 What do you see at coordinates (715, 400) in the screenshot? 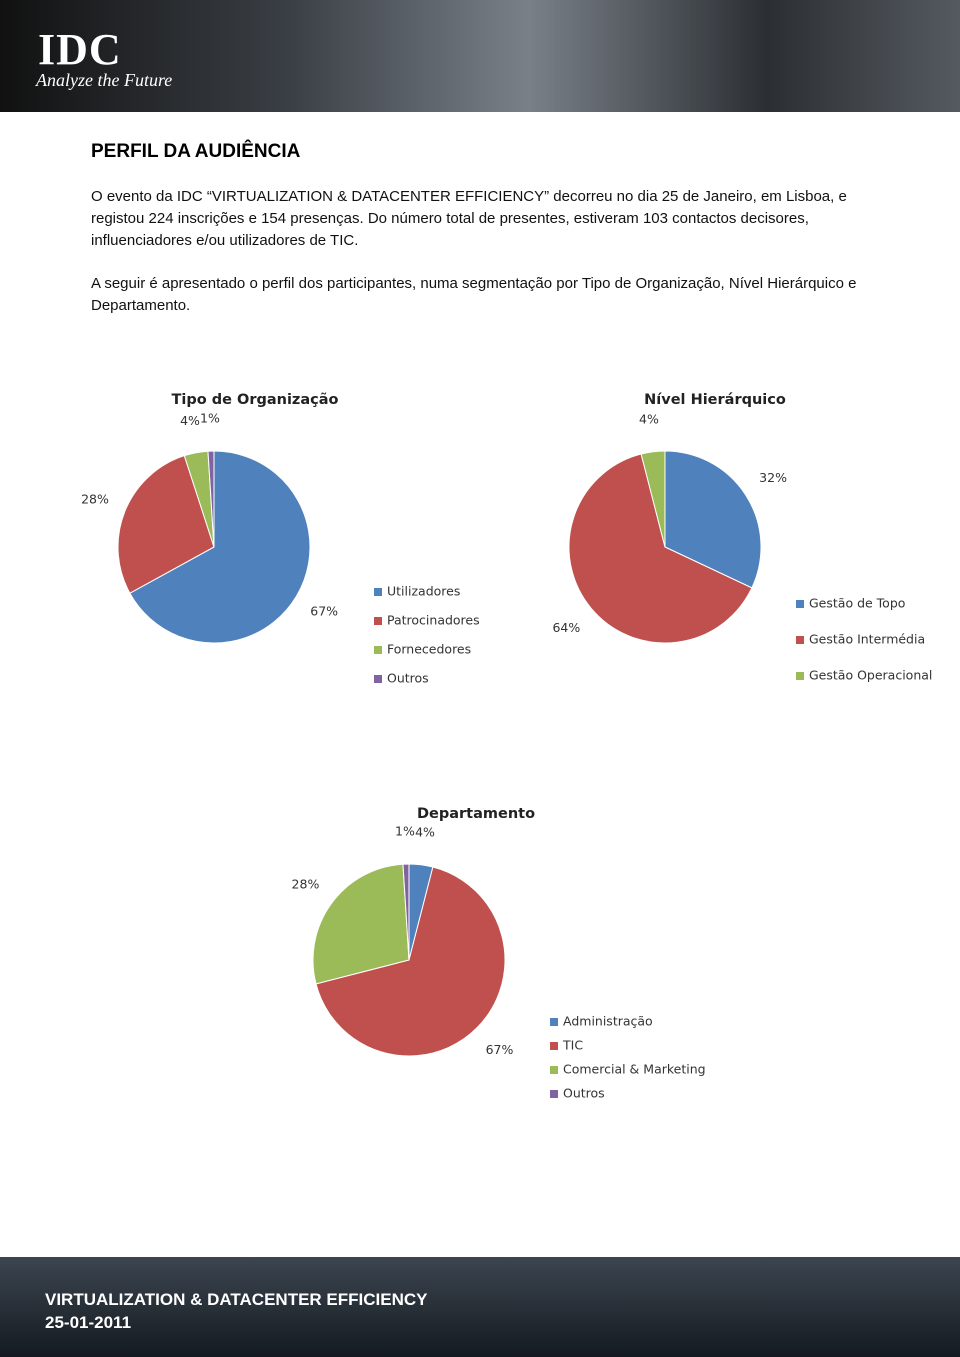
I see `chart-title: Nível Hierárquico` at bounding box center [715, 400].